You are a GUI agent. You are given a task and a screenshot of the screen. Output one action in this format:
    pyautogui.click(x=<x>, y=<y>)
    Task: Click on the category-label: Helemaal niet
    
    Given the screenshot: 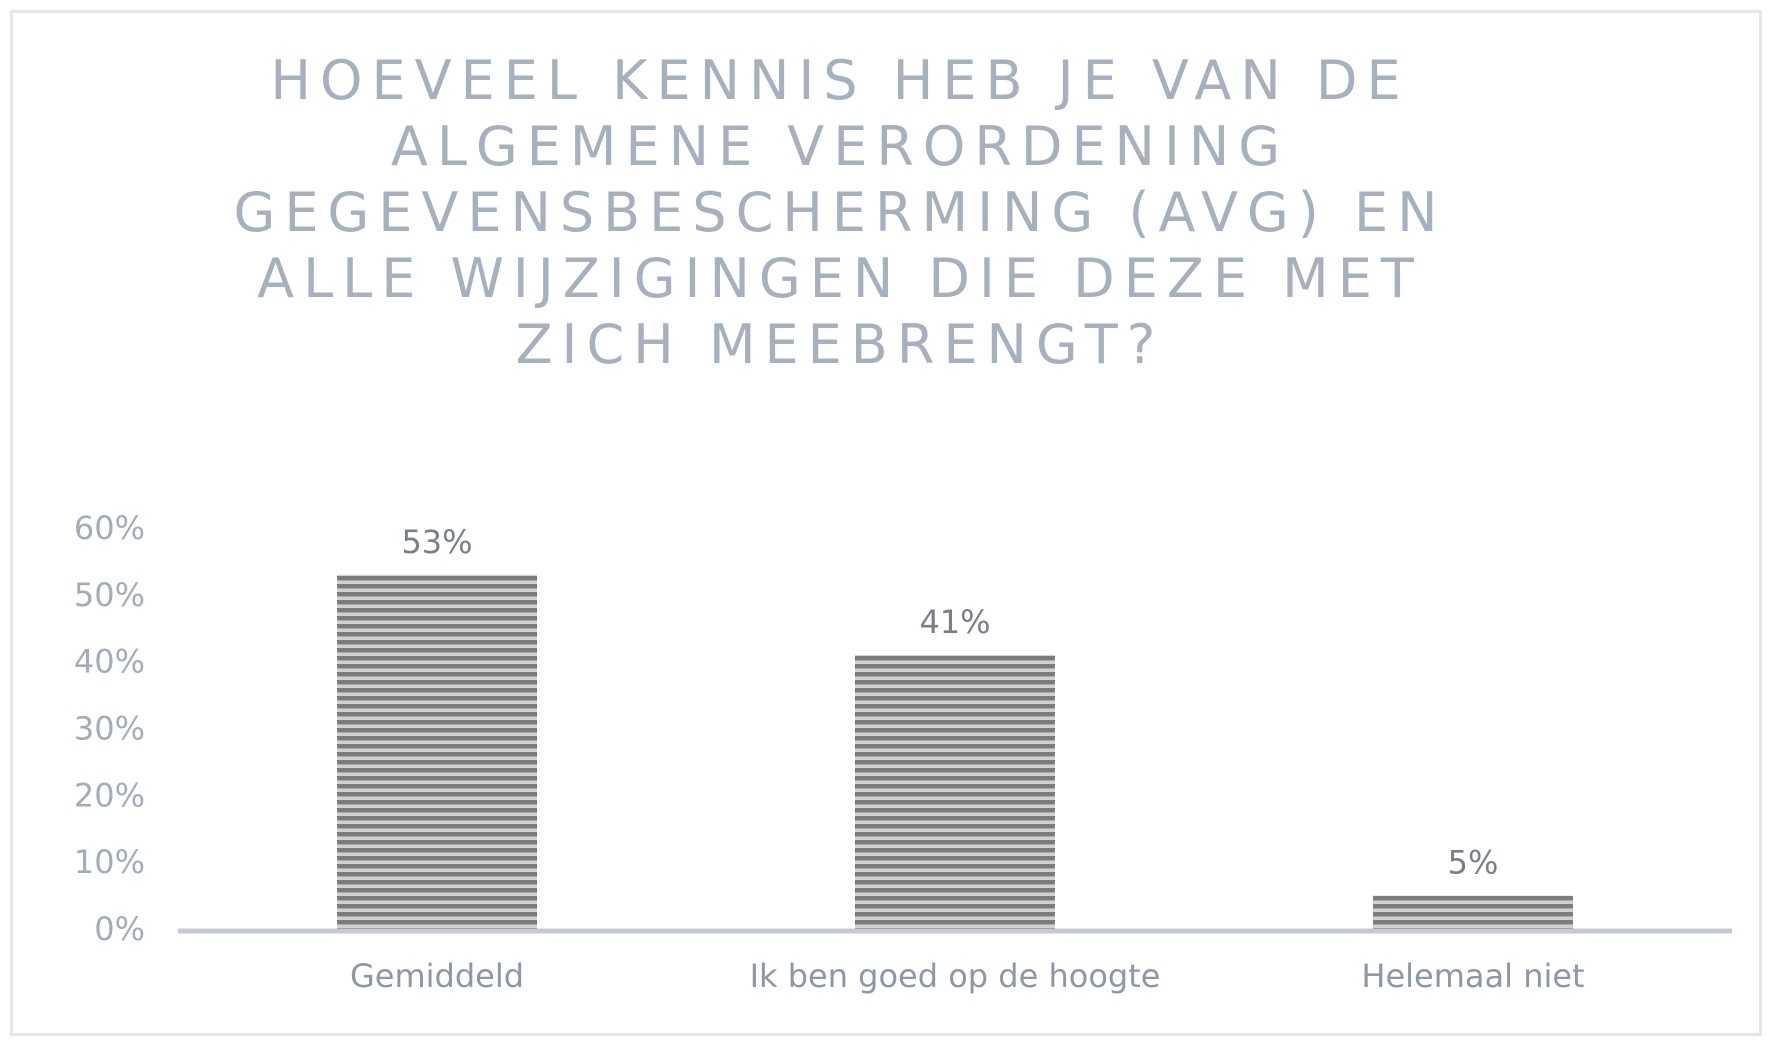 What is the action you would take?
    pyautogui.click(x=1472, y=976)
    